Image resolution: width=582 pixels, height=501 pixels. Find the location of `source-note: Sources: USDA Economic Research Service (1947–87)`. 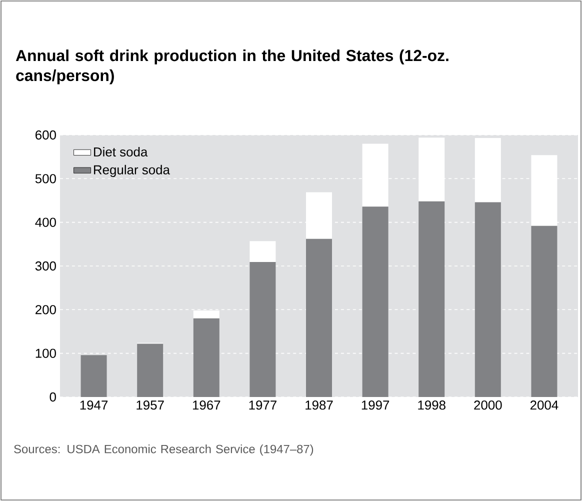

source-note: Sources: USDA Economic Research Service (1947–87) is located at coordinates (164, 450).